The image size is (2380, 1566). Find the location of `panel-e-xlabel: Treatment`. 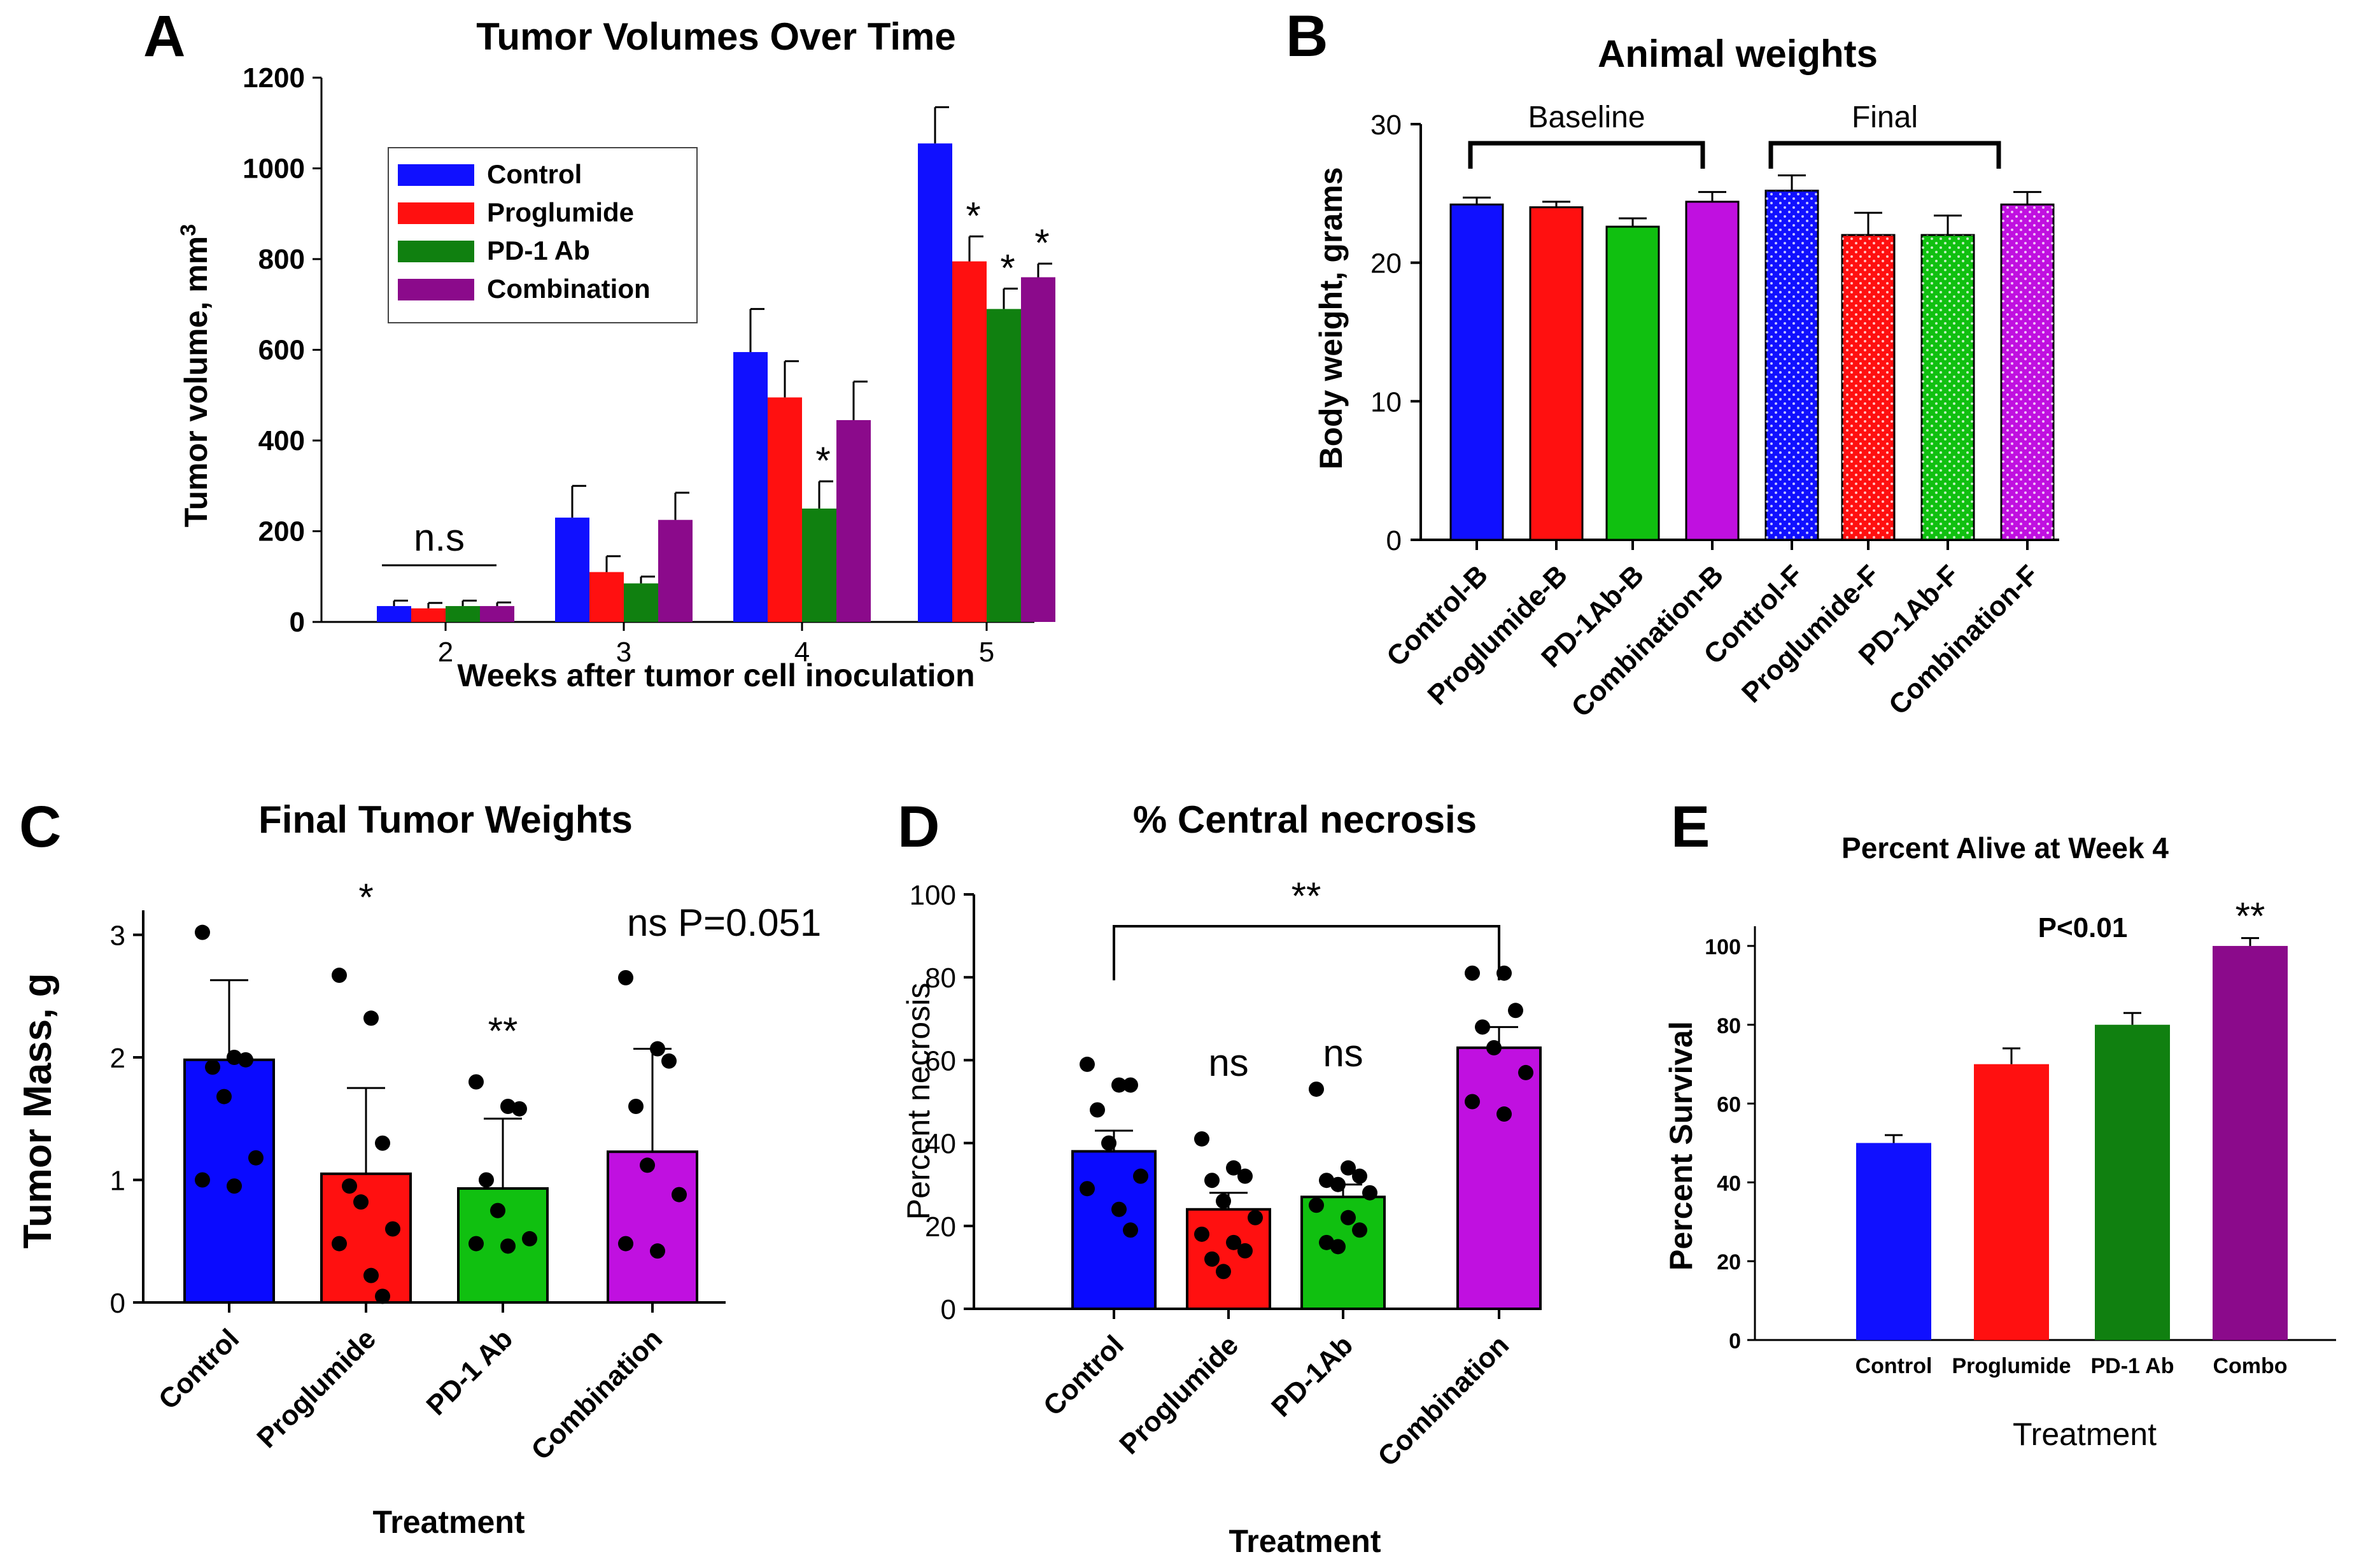

panel-e-xlabel: Treatment is located at coordinates (2085, 1434).